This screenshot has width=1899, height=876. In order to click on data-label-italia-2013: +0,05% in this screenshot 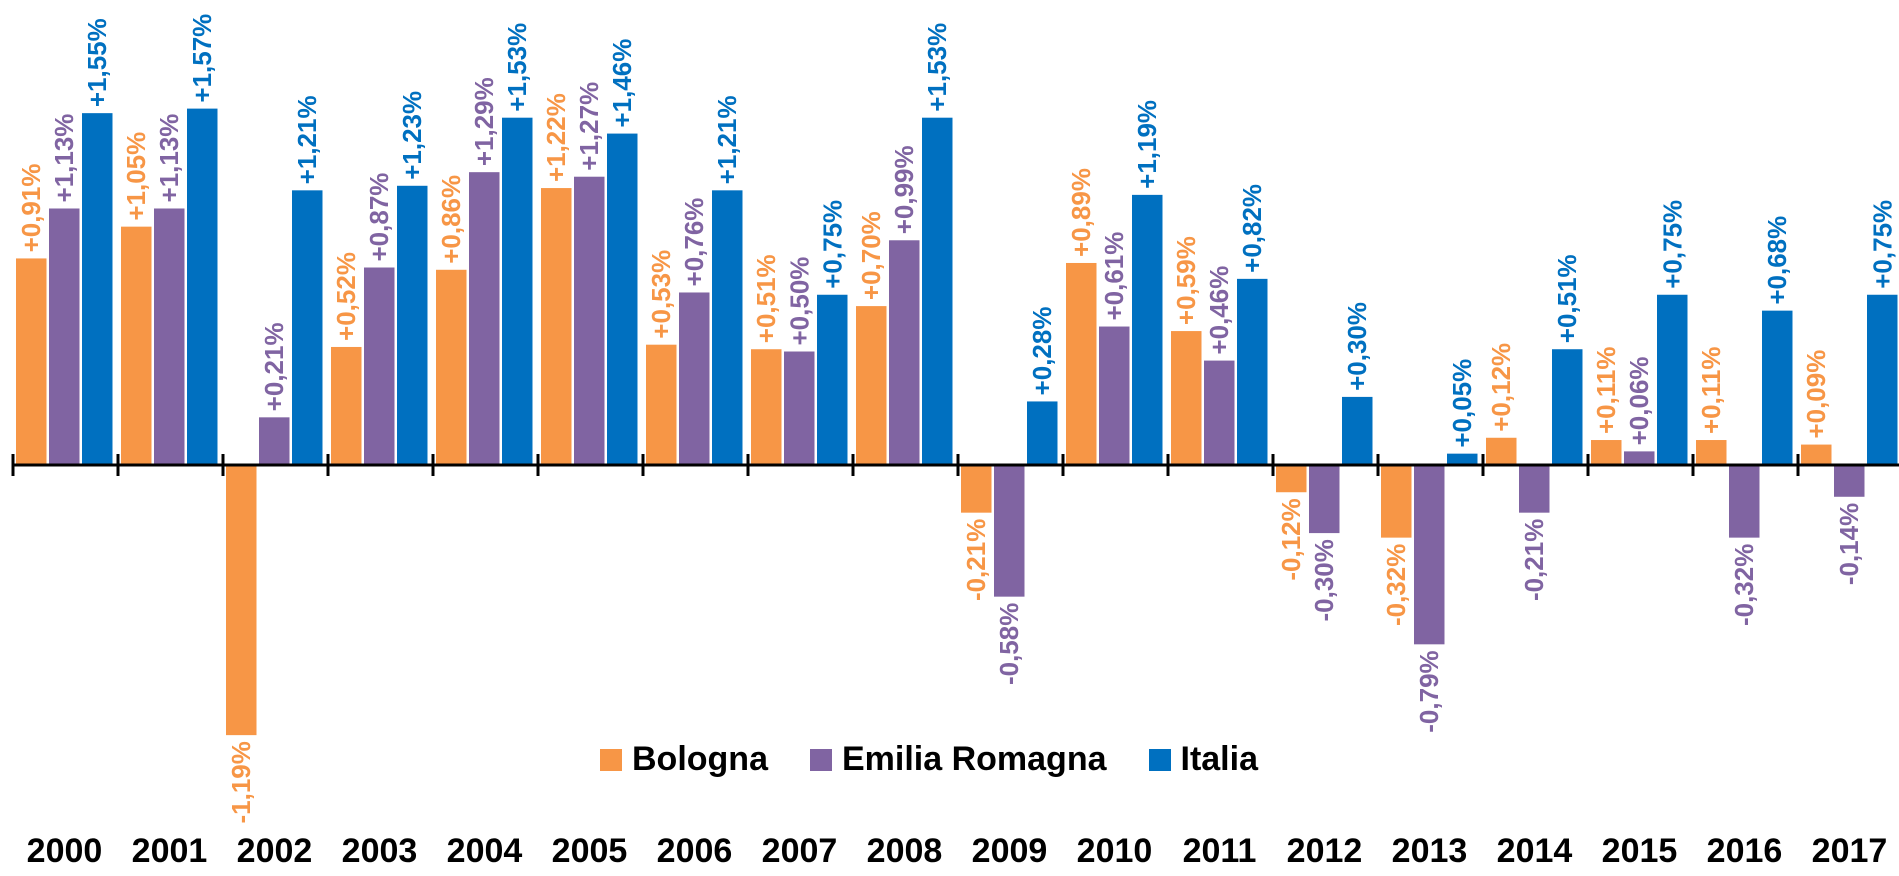, I will do `click(1462, 403)`.